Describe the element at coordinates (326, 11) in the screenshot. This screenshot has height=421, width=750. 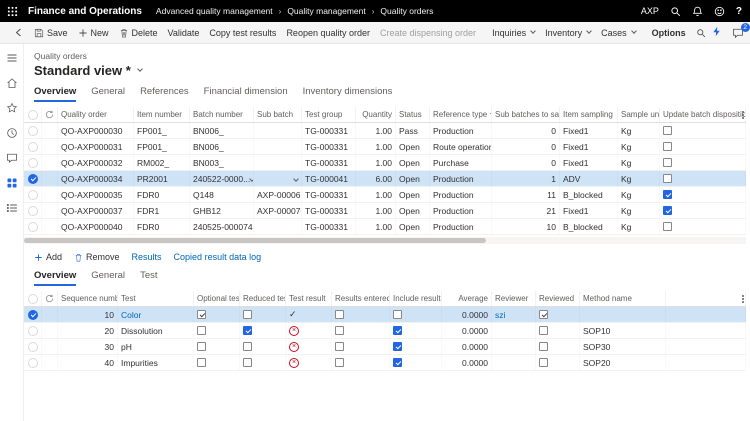
I see `breadcrumb-item: Quality management` at that location.